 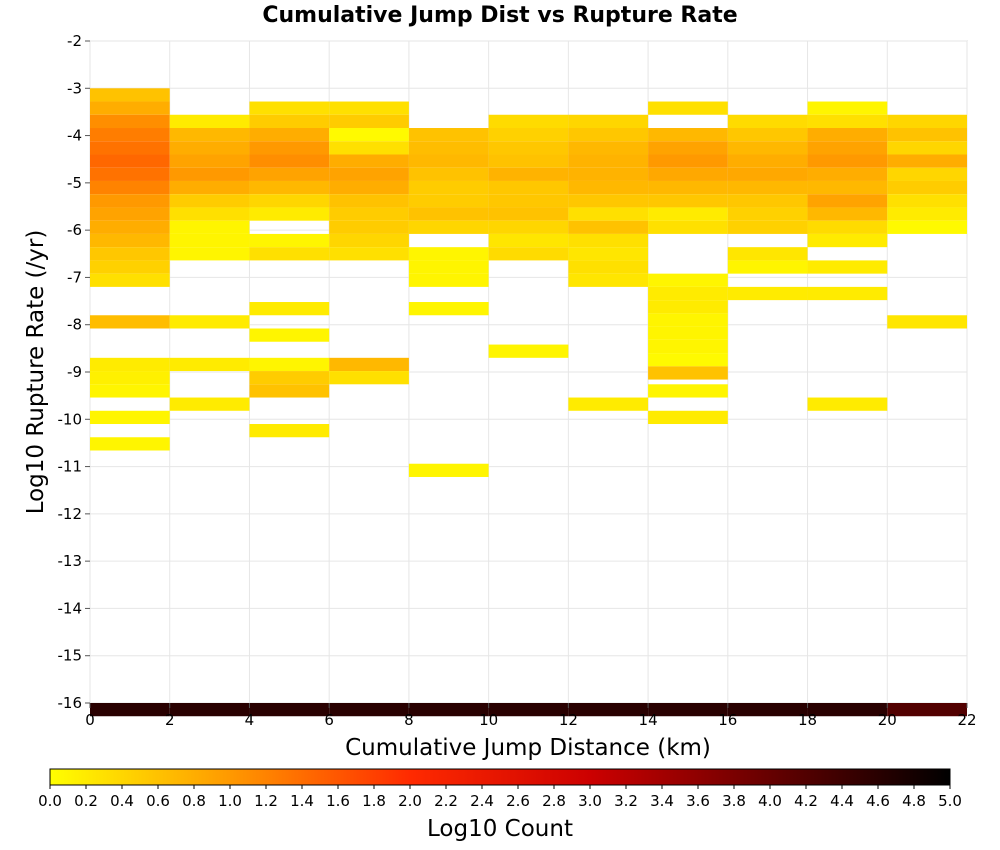 I want to click on y-tick-label: -4, so click(x=74, y=136).